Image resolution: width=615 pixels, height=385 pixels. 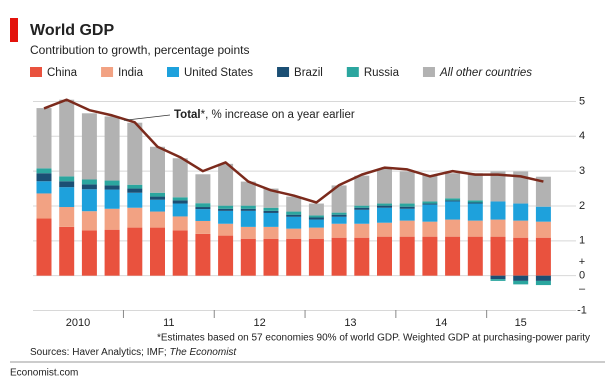 I want to click on source-text: Sources: Haver Analytics; IMF;, so click(x=100, y=352).